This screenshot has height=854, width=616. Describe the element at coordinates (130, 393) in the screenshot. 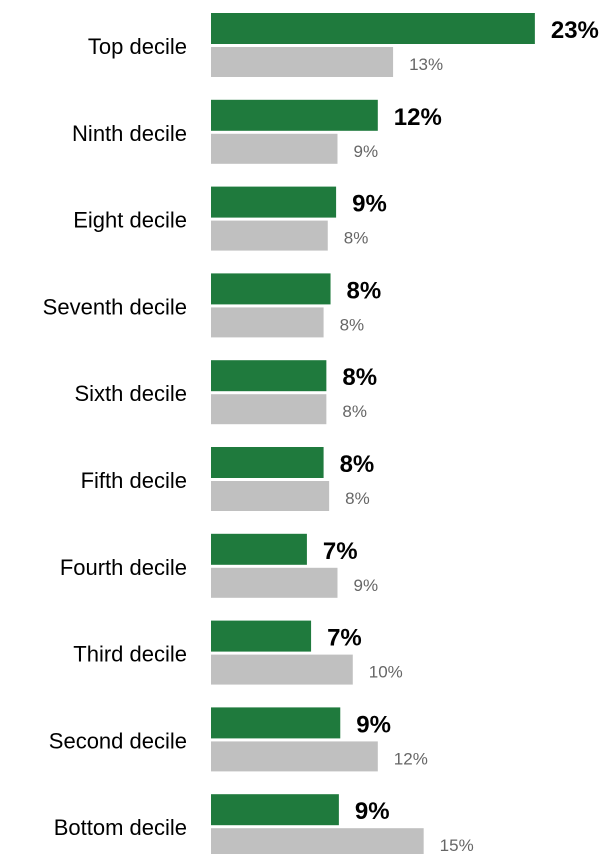

I see `category-label: Sixth decile` at that location.